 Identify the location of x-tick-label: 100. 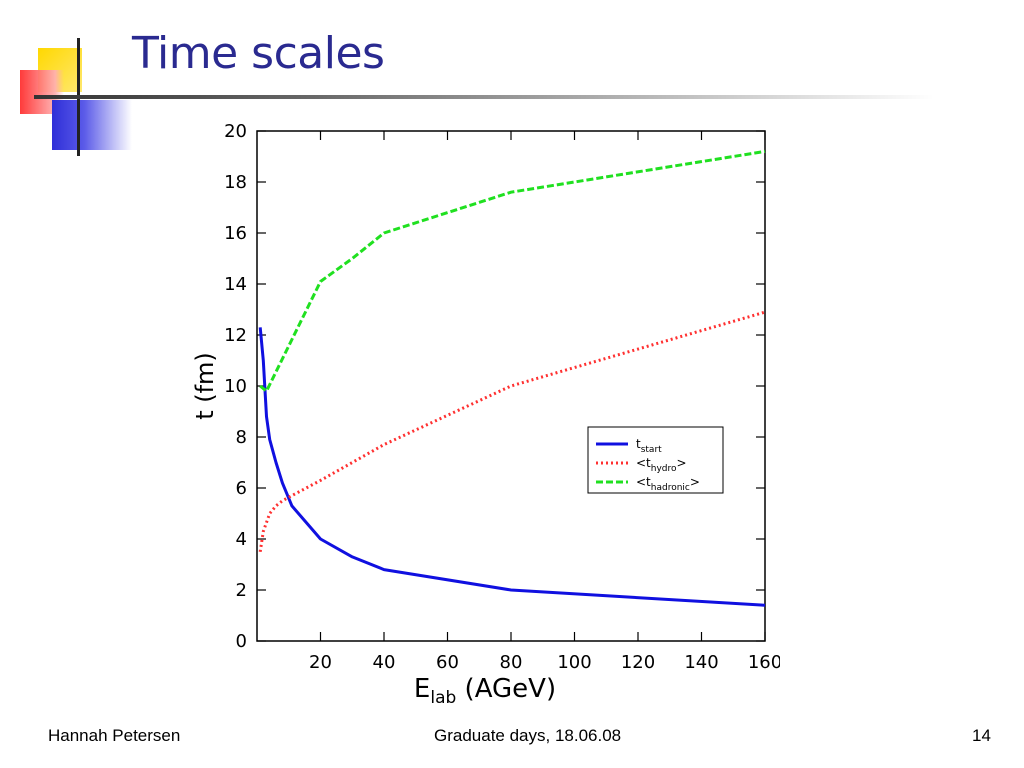
(574, 662).